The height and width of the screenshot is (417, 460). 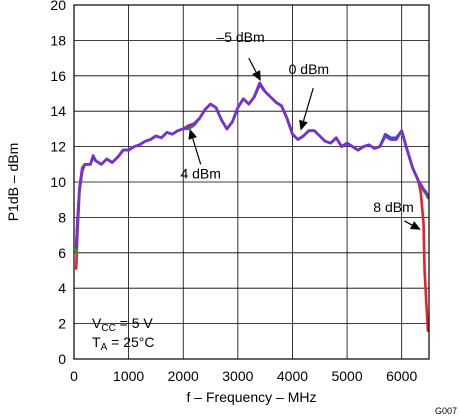 What do you see at coordinates (401, 376) in the screenshot?
I see `x-tick-label: 6000` at bounding box center [401, 376].